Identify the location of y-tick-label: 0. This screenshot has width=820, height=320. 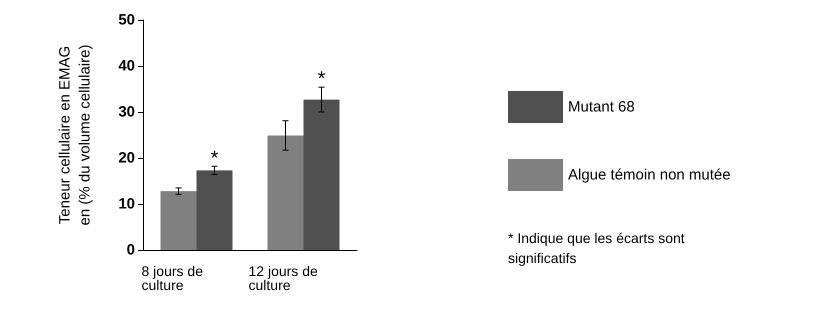
(130, 250).